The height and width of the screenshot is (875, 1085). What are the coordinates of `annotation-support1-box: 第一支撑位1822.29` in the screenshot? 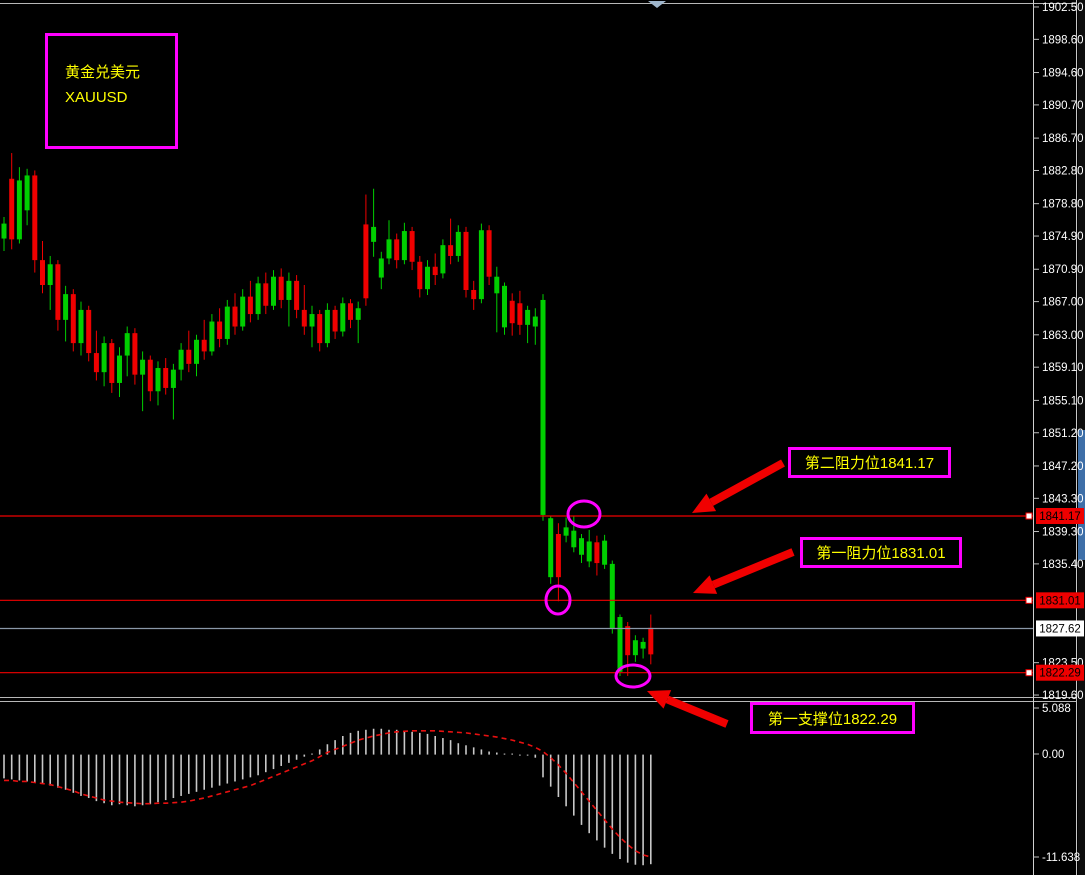 It's located at (832, 718).